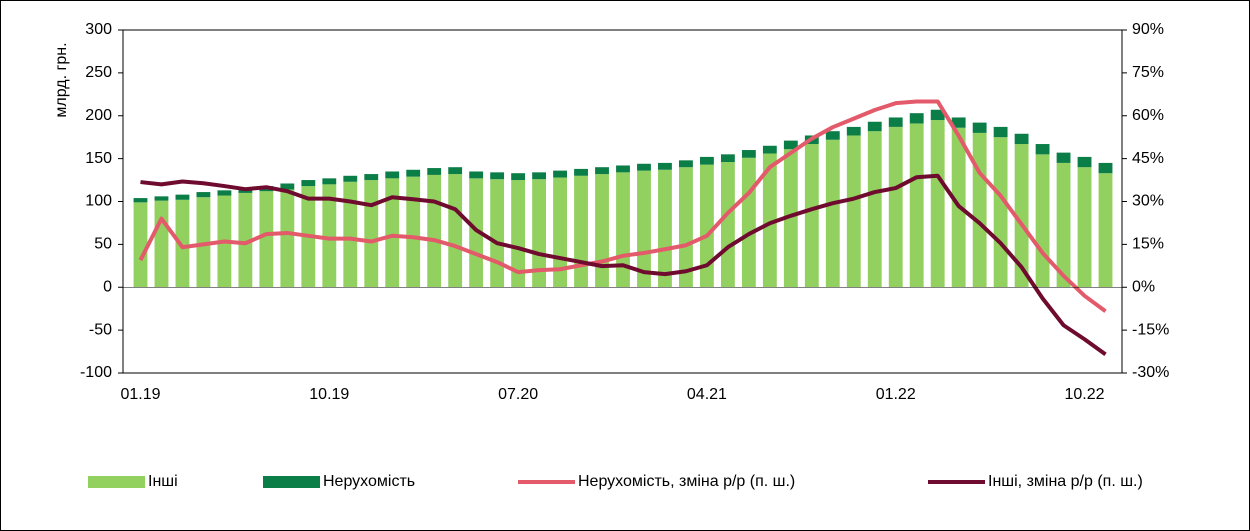 This screenshot has width=1250, height=531. I want to click on x-tick-label: 04.21, so click(707, 394).